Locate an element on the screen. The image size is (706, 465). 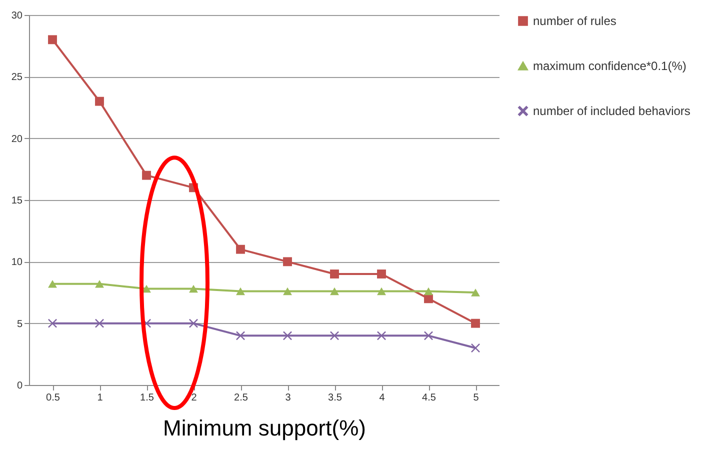
x-tick-label: 2.5 is located at coordinates (241, 398).